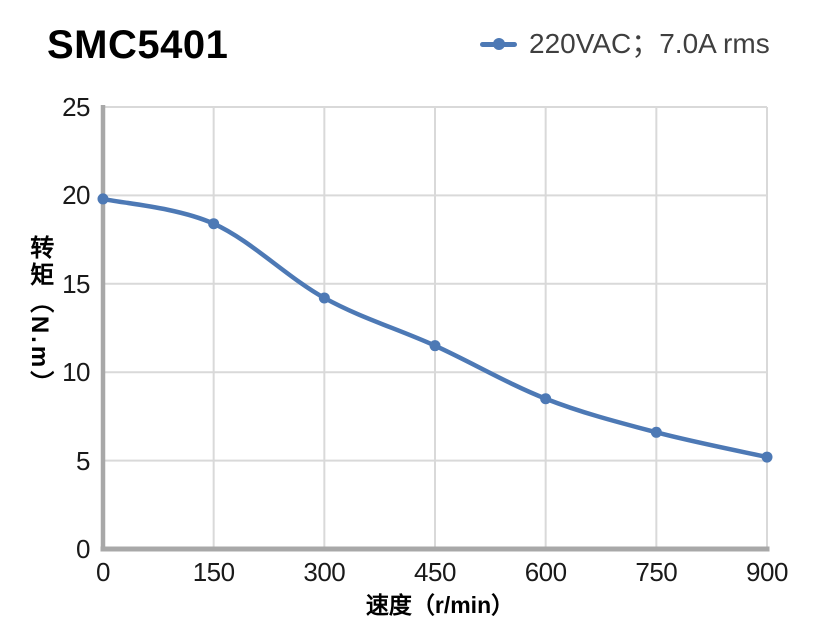 This screenshot has width=831, height=640. Describe the element at coordinates (656, 572) in the screenshot. I see `x-tick-label: 750` at that location.